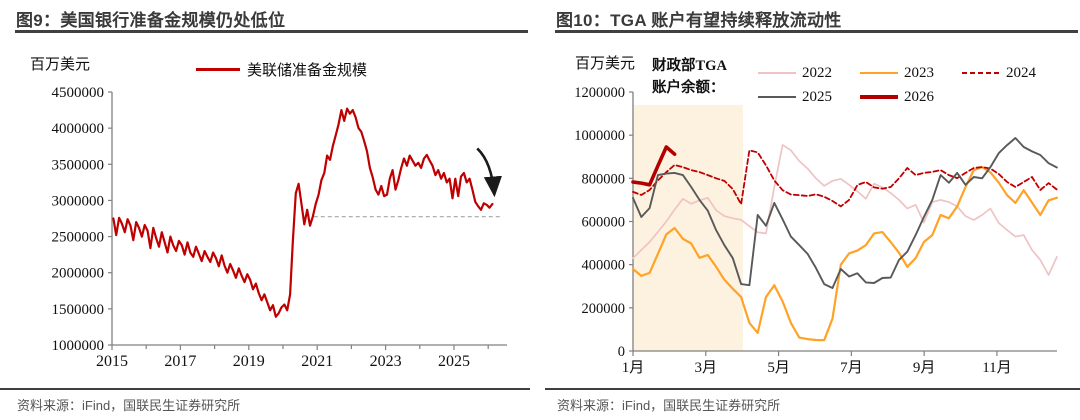 The height and width of the screenshot is (420, 1080). Describe the element at coordinates (78, 129) in the screenshot. I see `svg-text: 4000000` at that location.